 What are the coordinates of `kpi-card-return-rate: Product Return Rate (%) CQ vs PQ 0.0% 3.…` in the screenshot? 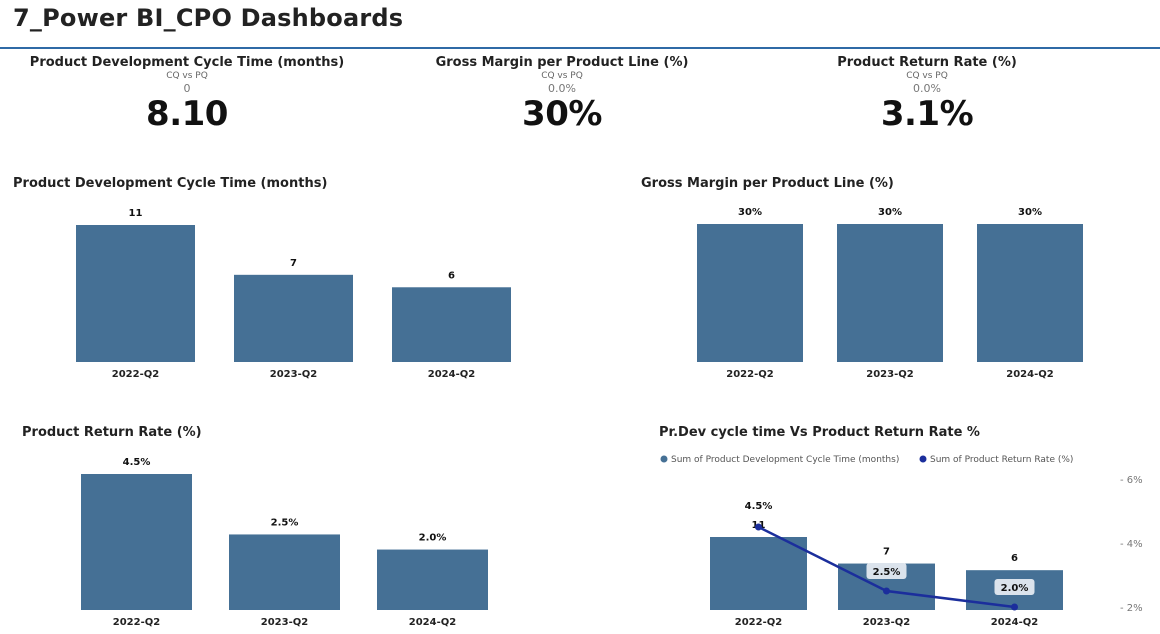 It's located at (927, 94).